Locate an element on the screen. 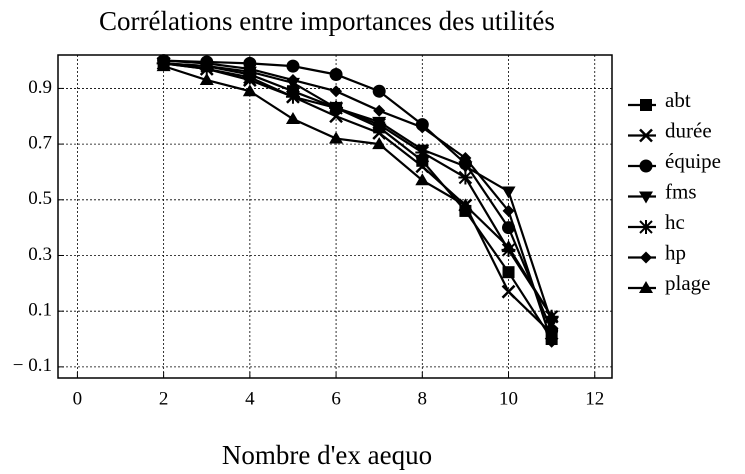  x-tick-label: 10 is located at coordinates (508, 398).